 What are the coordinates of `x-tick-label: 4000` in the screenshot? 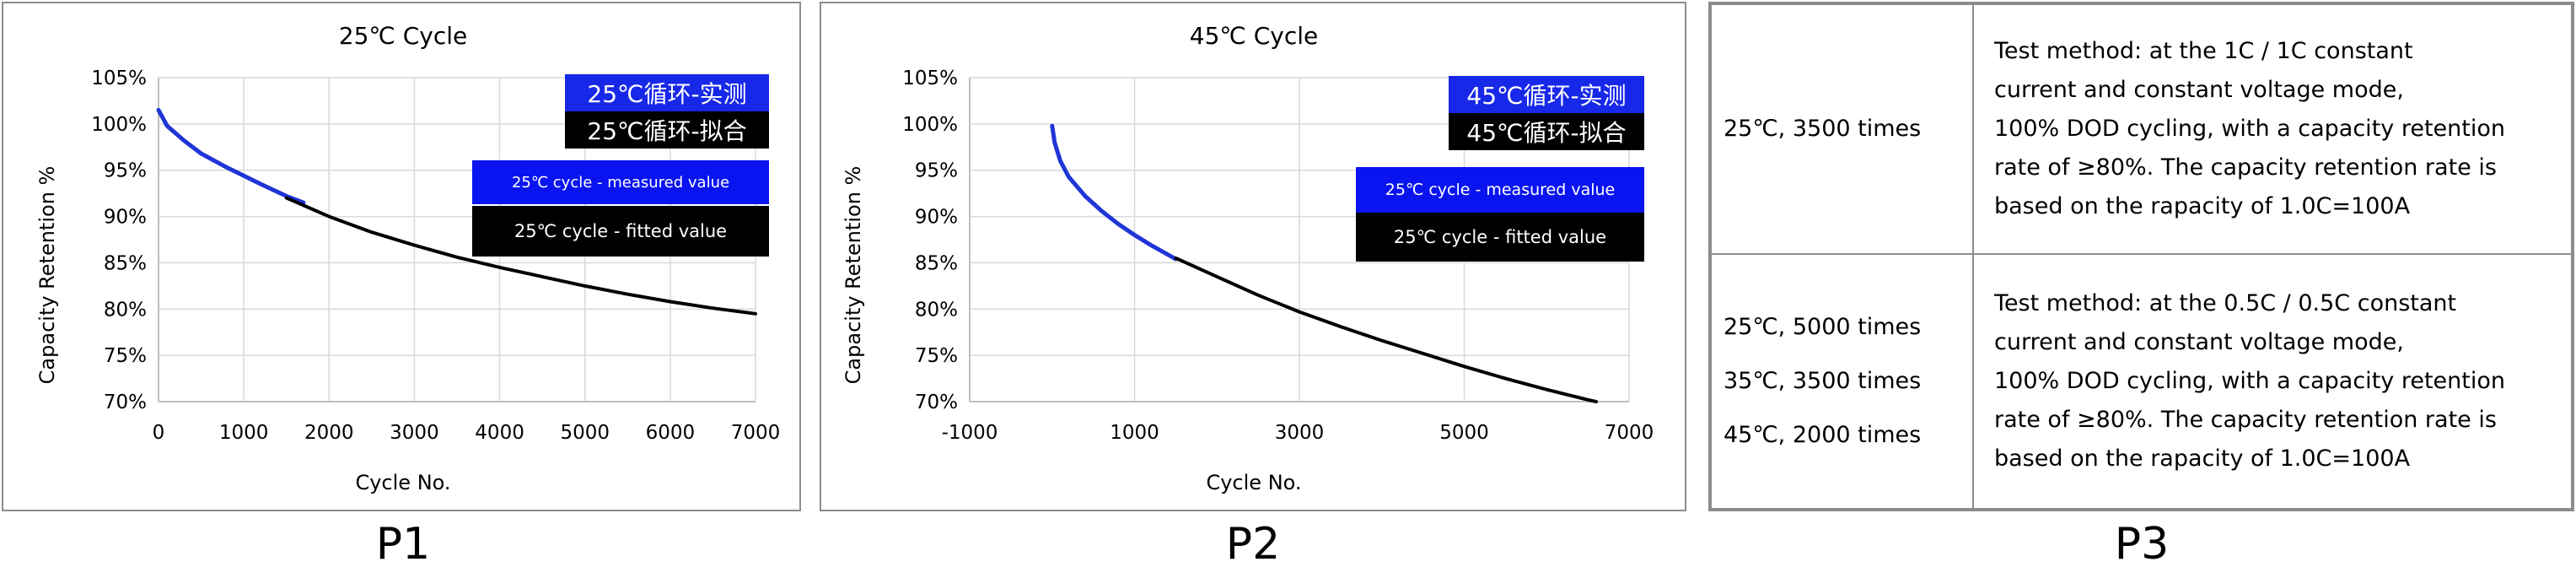 It's located at (499, 433).